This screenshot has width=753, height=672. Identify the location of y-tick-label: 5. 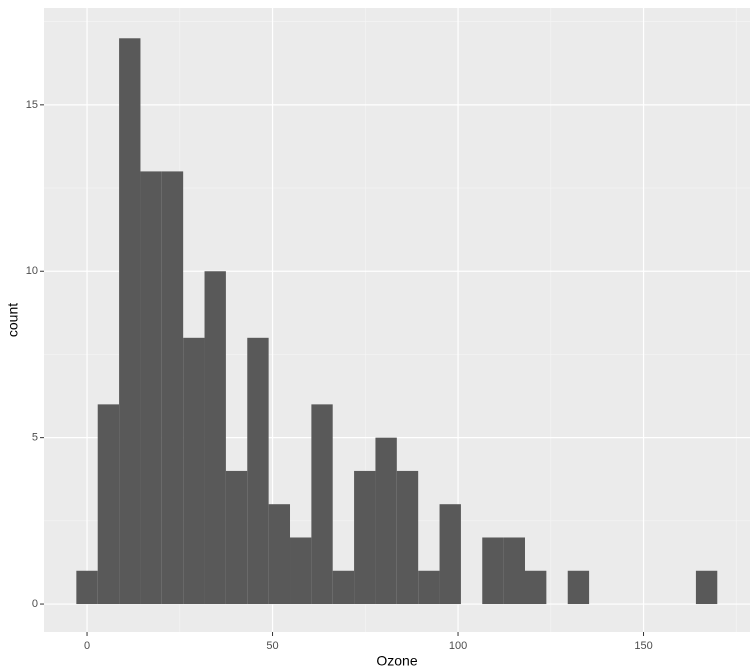
(35, 438).